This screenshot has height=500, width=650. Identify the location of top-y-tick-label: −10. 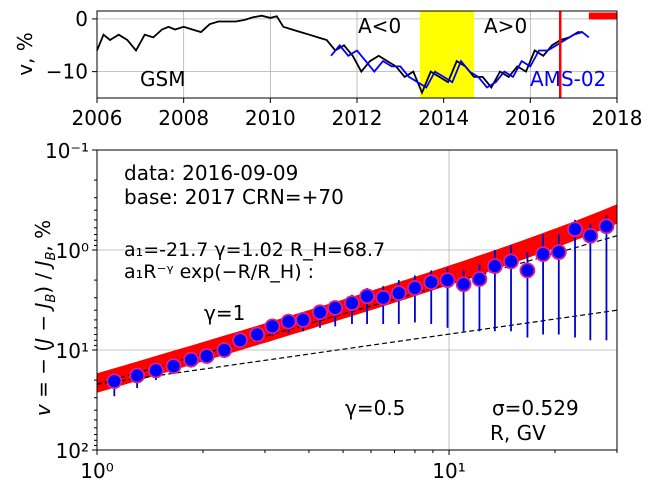
(67, 72).